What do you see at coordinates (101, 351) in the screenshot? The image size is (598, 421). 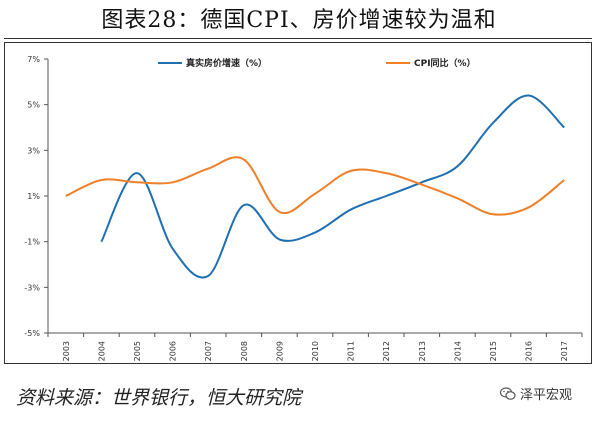 I see `x-tick-label: 2004` at bounding box center [101, 351].